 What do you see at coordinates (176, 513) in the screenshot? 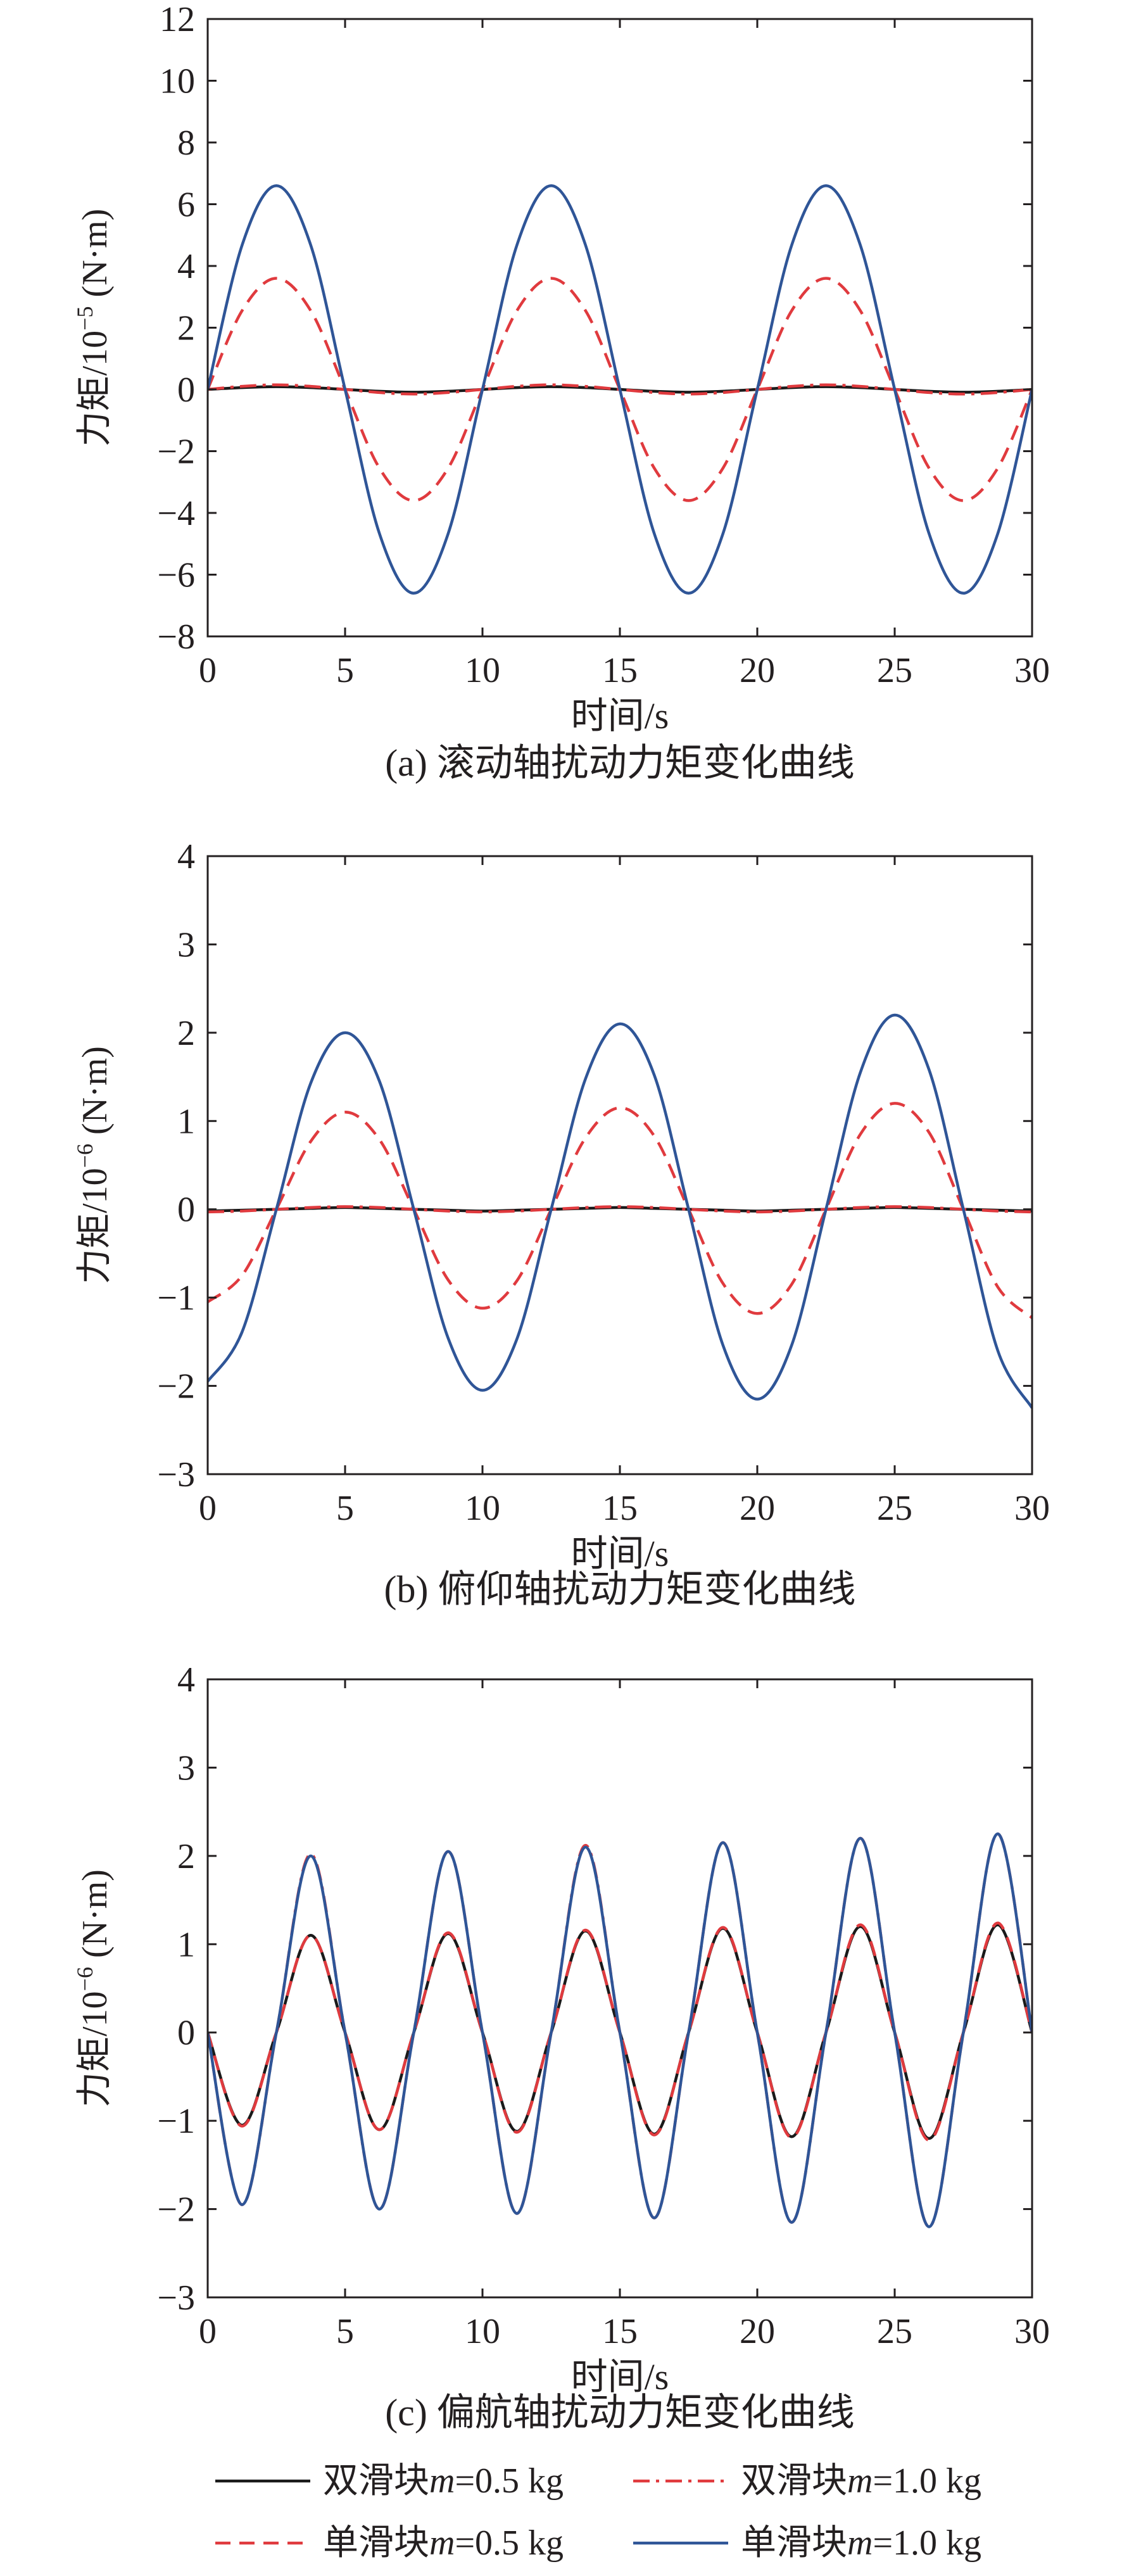
I see `y-tick-label: −4` at bounding box center [176, 513].